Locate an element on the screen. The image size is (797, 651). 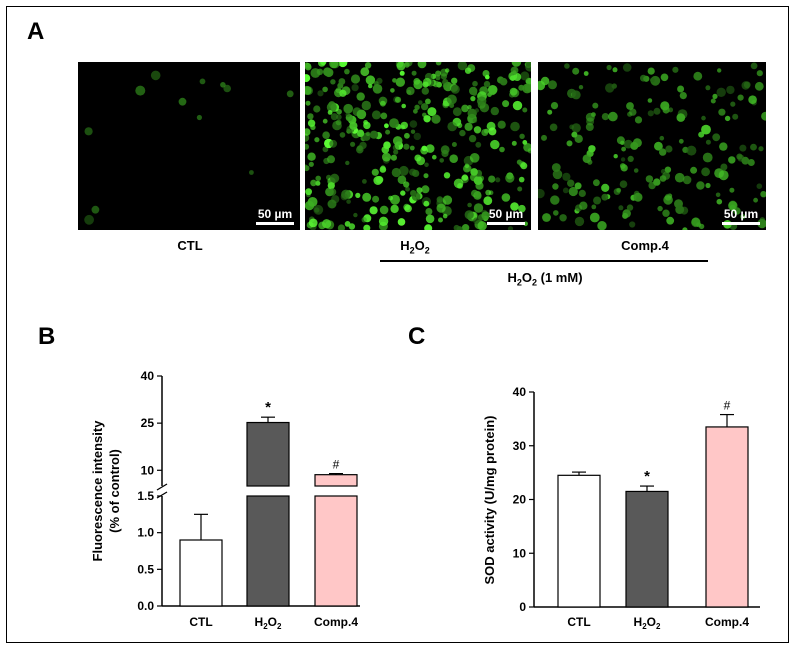
y-tick-label: 30 is located at coordinates (520, 446).